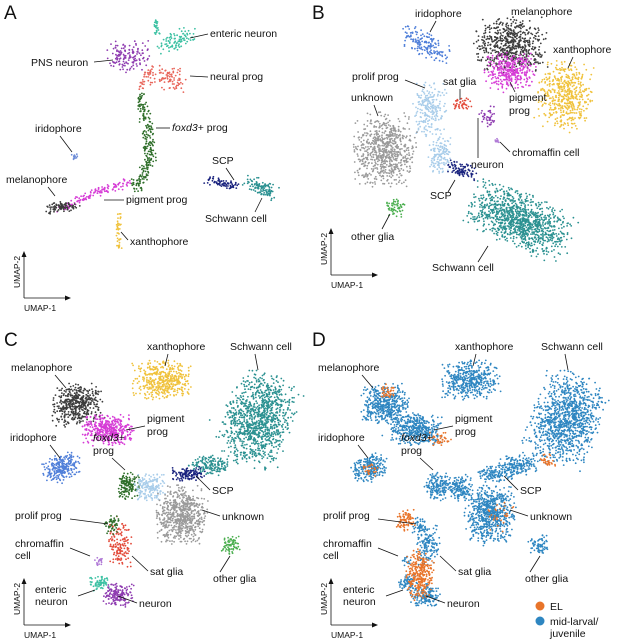  I want to click on cell-point-other-glia, so click(397, 201).